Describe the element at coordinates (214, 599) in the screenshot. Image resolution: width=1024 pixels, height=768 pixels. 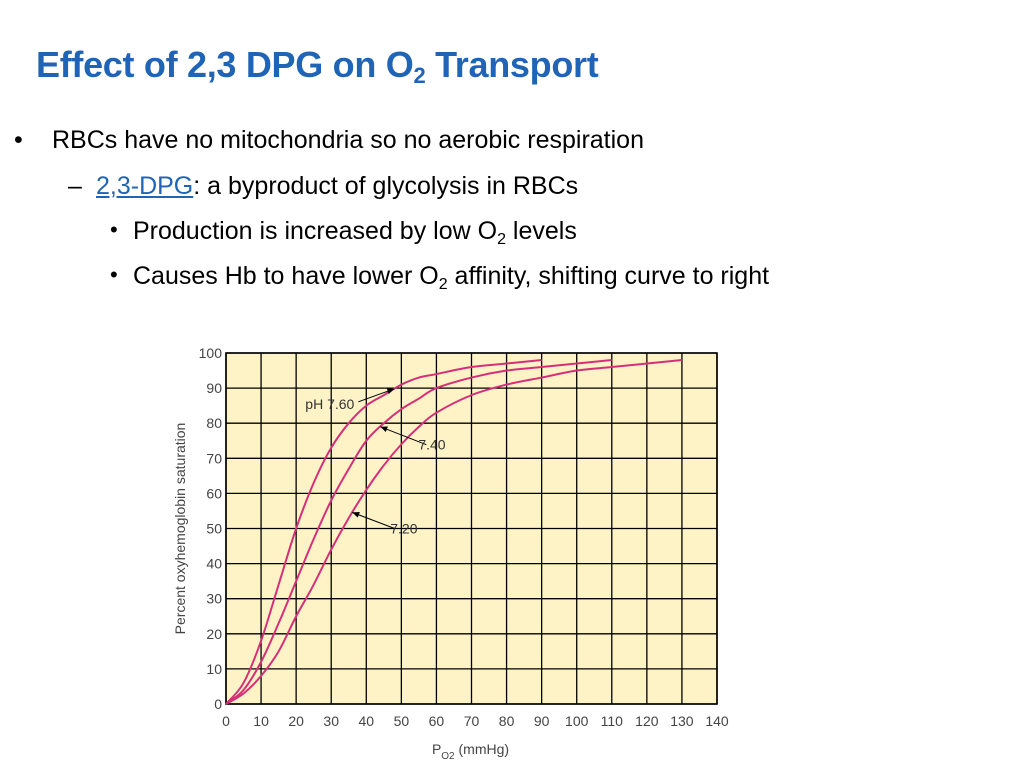
I see `y-tick-label: 30` at that location.